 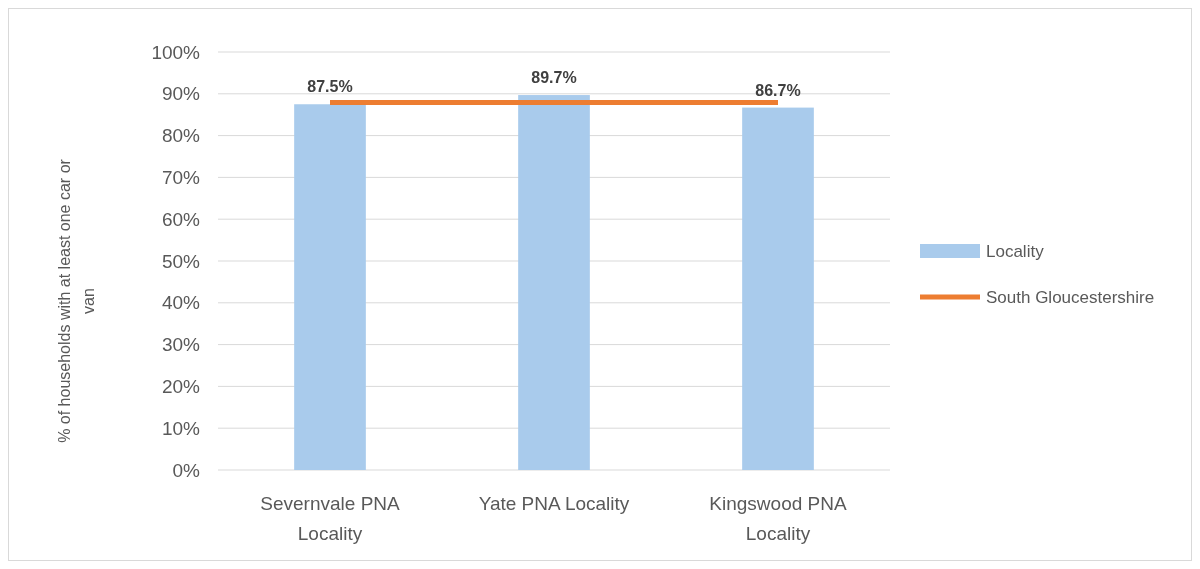 What do you see at coordinates (176, 52) in the screenshot?
I see `y-tick-label: 100%` at bounding box center [176, 52].